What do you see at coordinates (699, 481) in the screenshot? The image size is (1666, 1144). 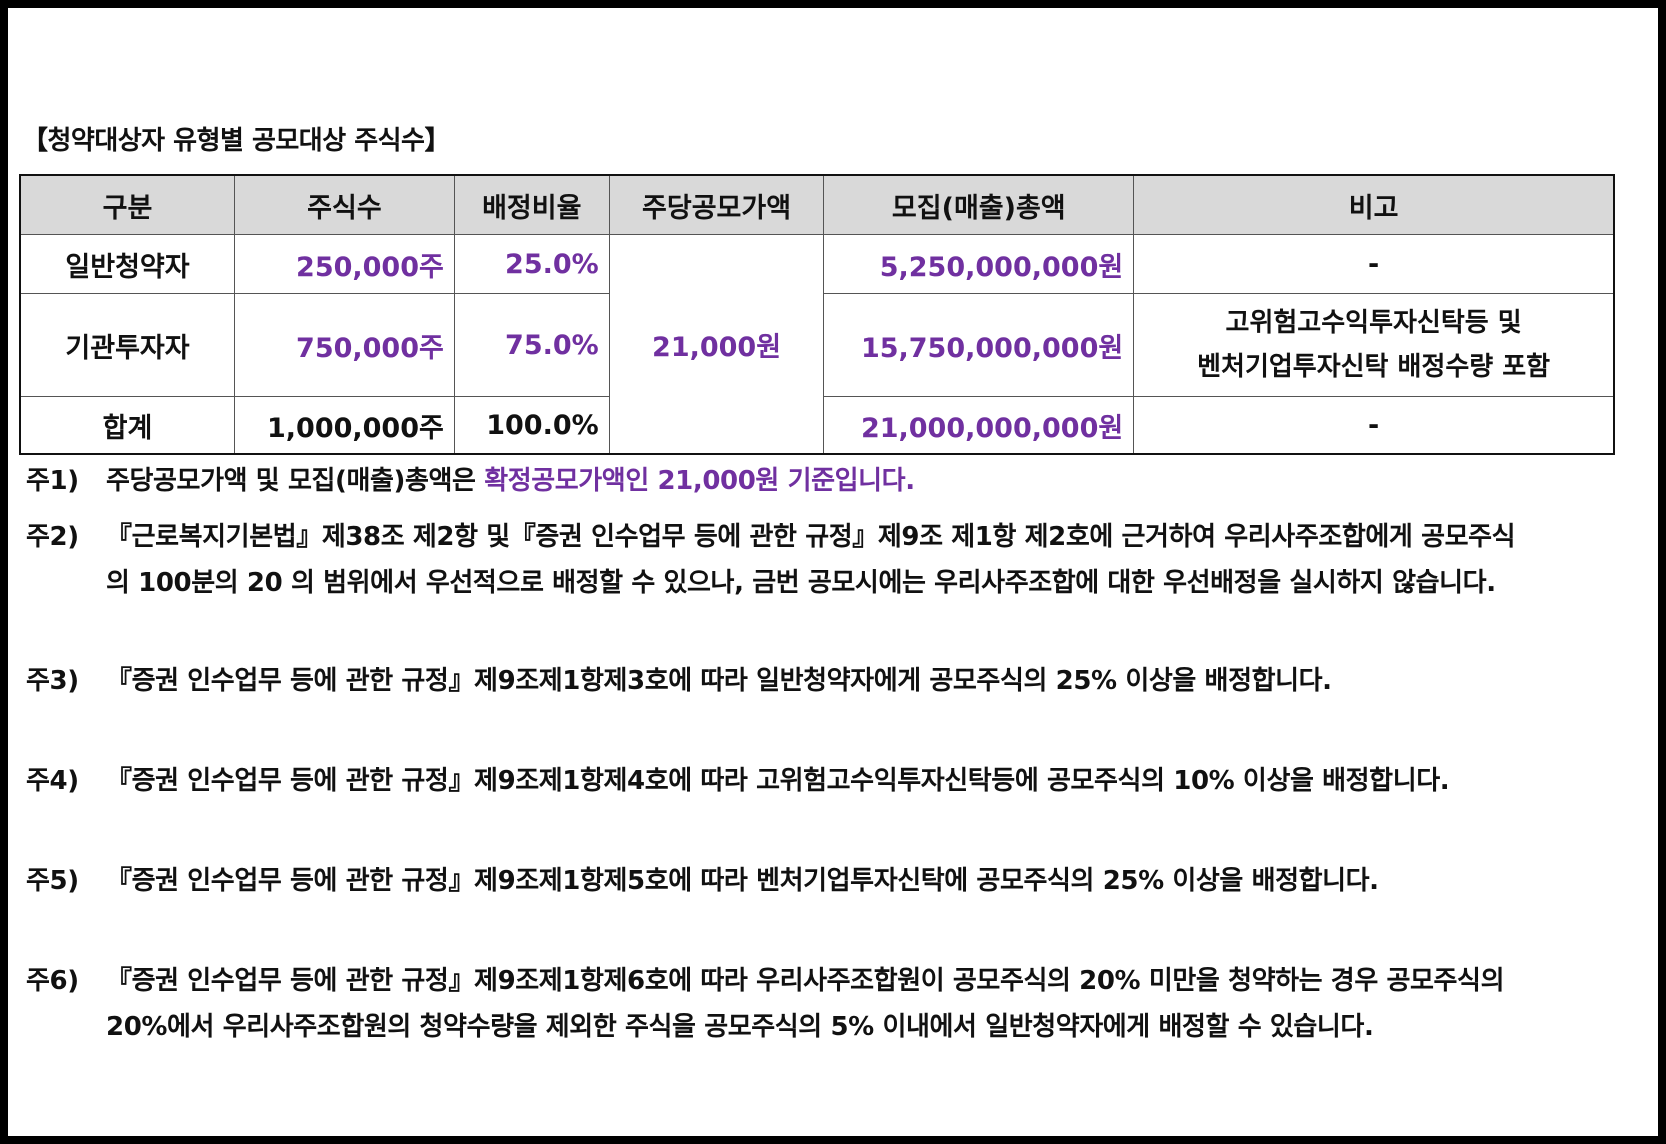 I see `footnote-highlight: 확정공모가액인 21,000원 기준입니다.` at bounding box center [699, 481].